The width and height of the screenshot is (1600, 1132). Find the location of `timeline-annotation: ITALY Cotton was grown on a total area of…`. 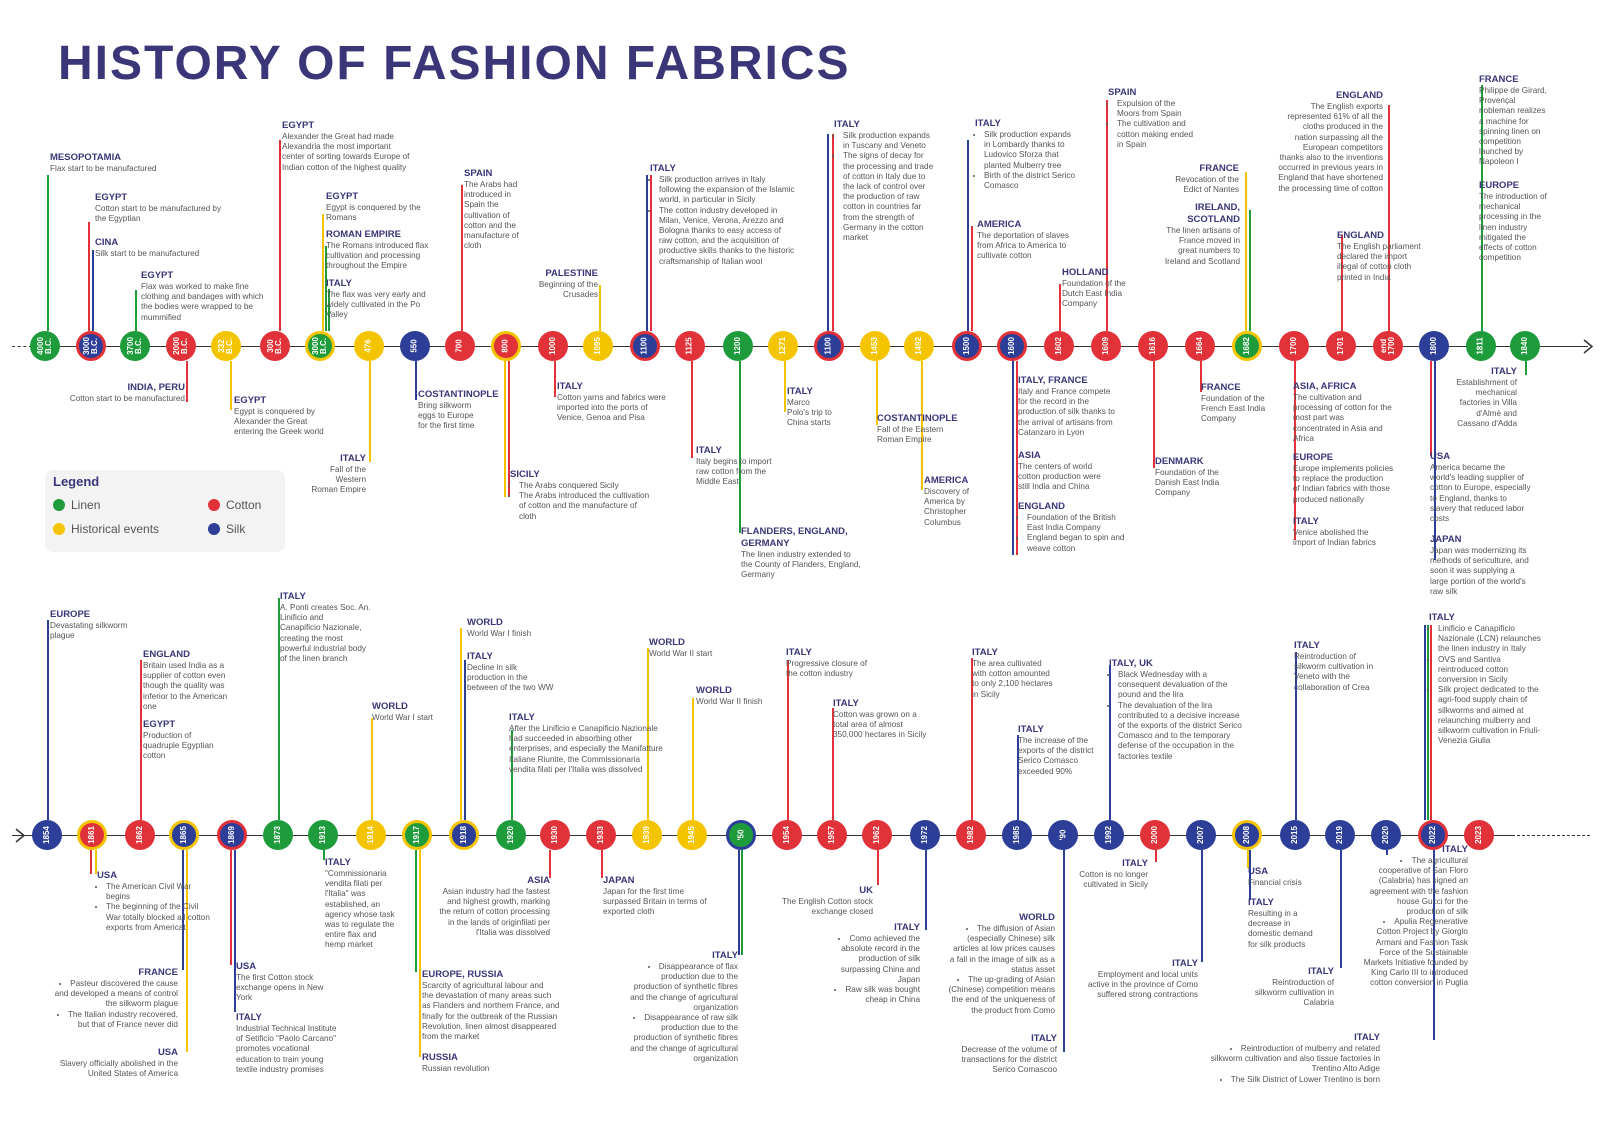

timeline-annotation: ITALY Cotton was grown on a total area of… is located at coordinates (888, 719).